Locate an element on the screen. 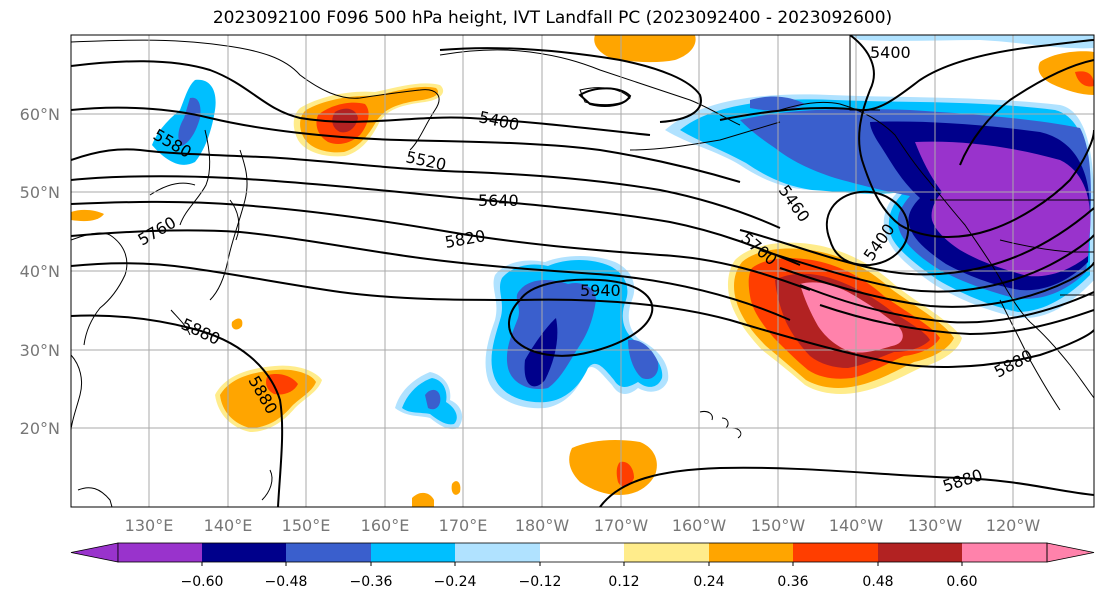  colorbar-tick-label: 0.48 is located at coordinates (877, 582).